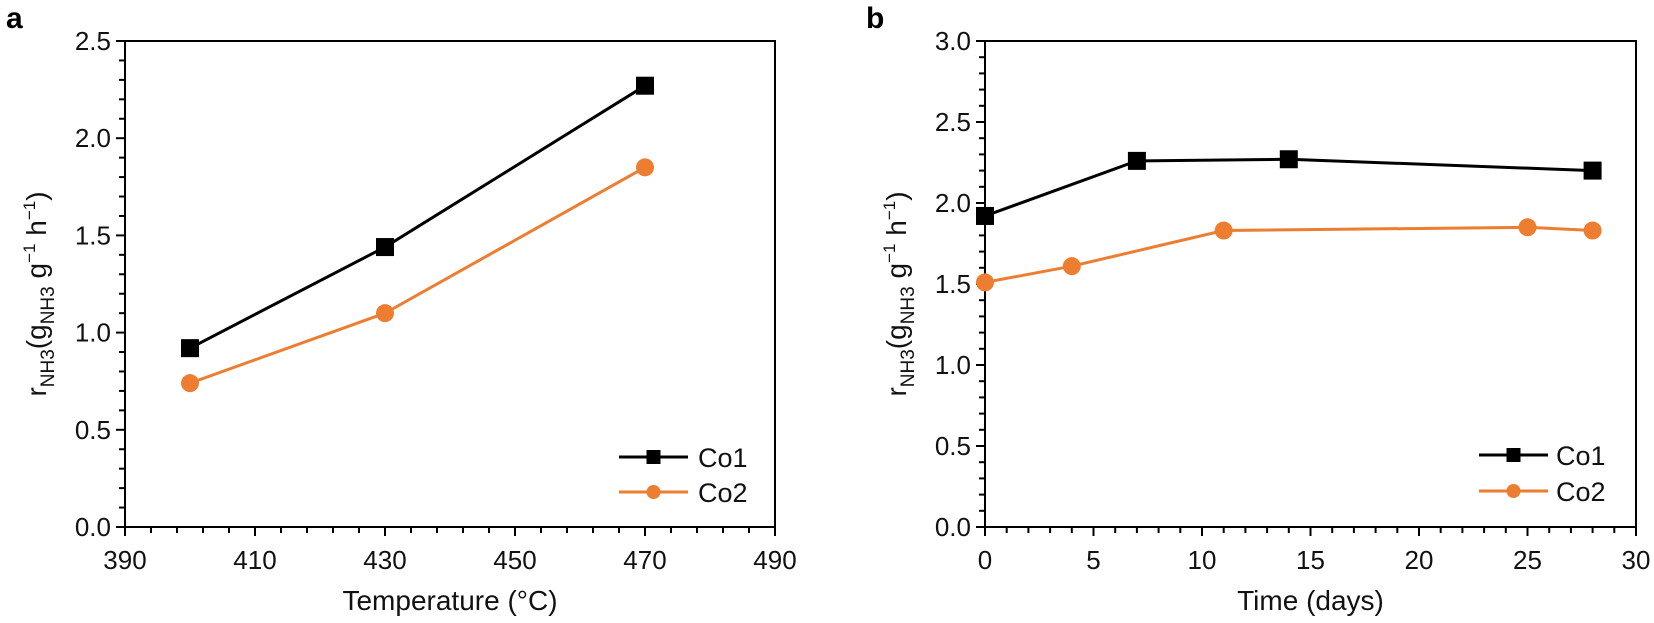 This screenshot has width=1654, height=623. What do you see at coordinates (384, 560) in the screenshot?
I see `x-tick-label: 430` at bounding box center [384, 560].